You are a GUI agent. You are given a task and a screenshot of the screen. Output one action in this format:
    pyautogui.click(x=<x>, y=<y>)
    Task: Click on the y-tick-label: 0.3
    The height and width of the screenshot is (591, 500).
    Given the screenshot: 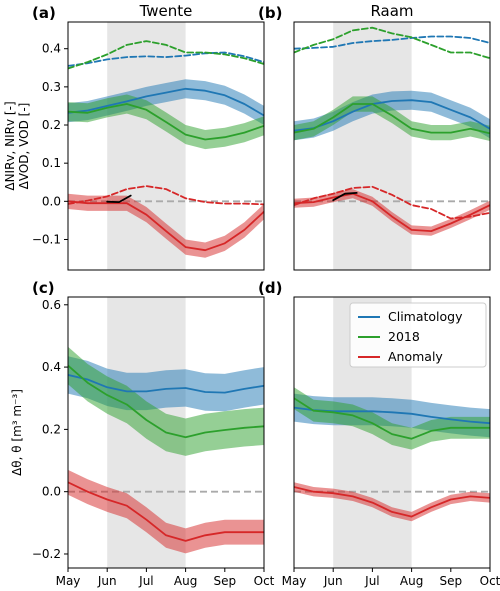 What is the action you would take?
    pyautogui.click(x=51, y=87)
    